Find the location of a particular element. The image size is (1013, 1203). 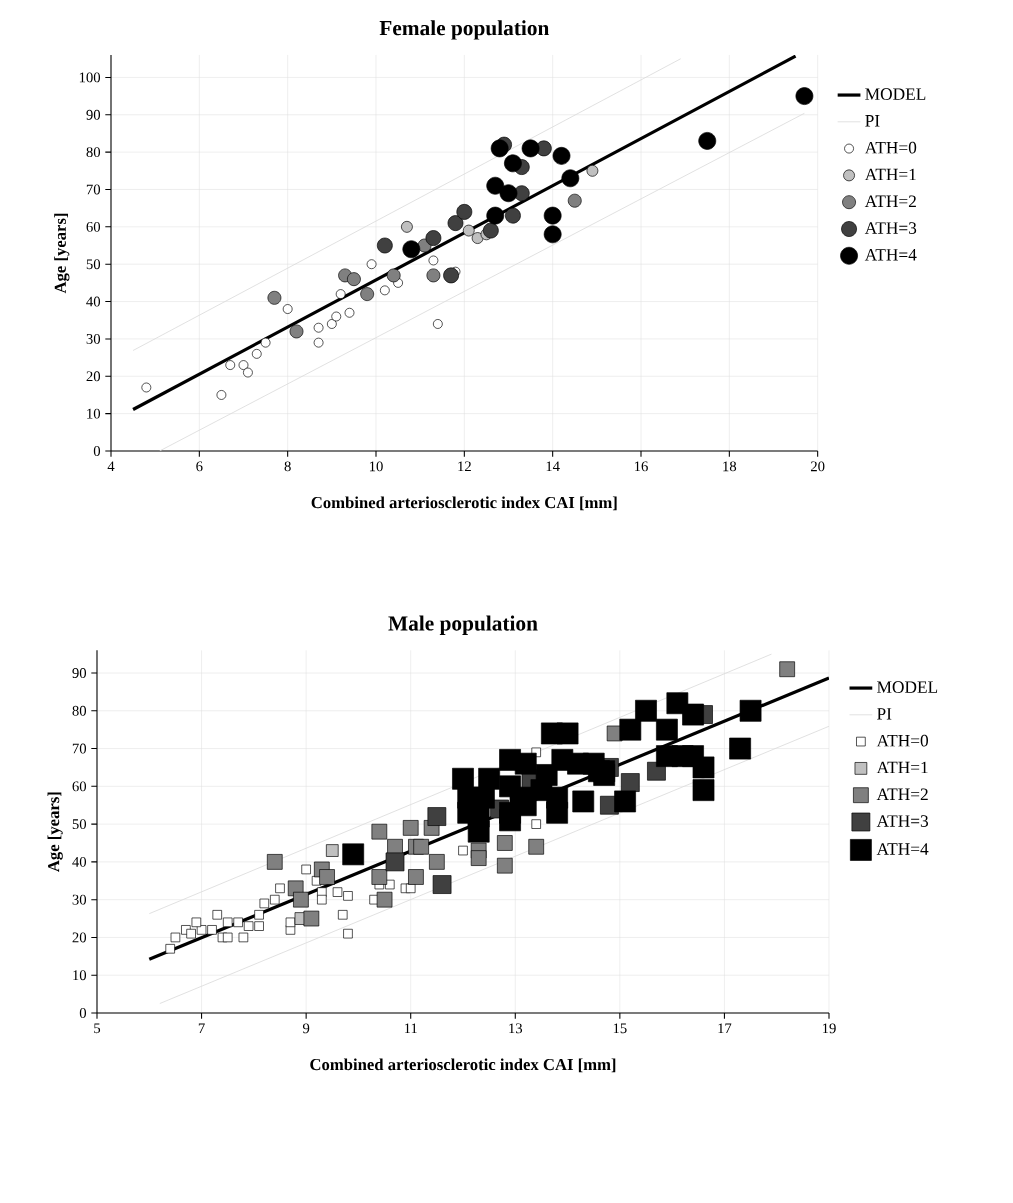

legend-label: ATH=0 is located at coordinates (902, 740).